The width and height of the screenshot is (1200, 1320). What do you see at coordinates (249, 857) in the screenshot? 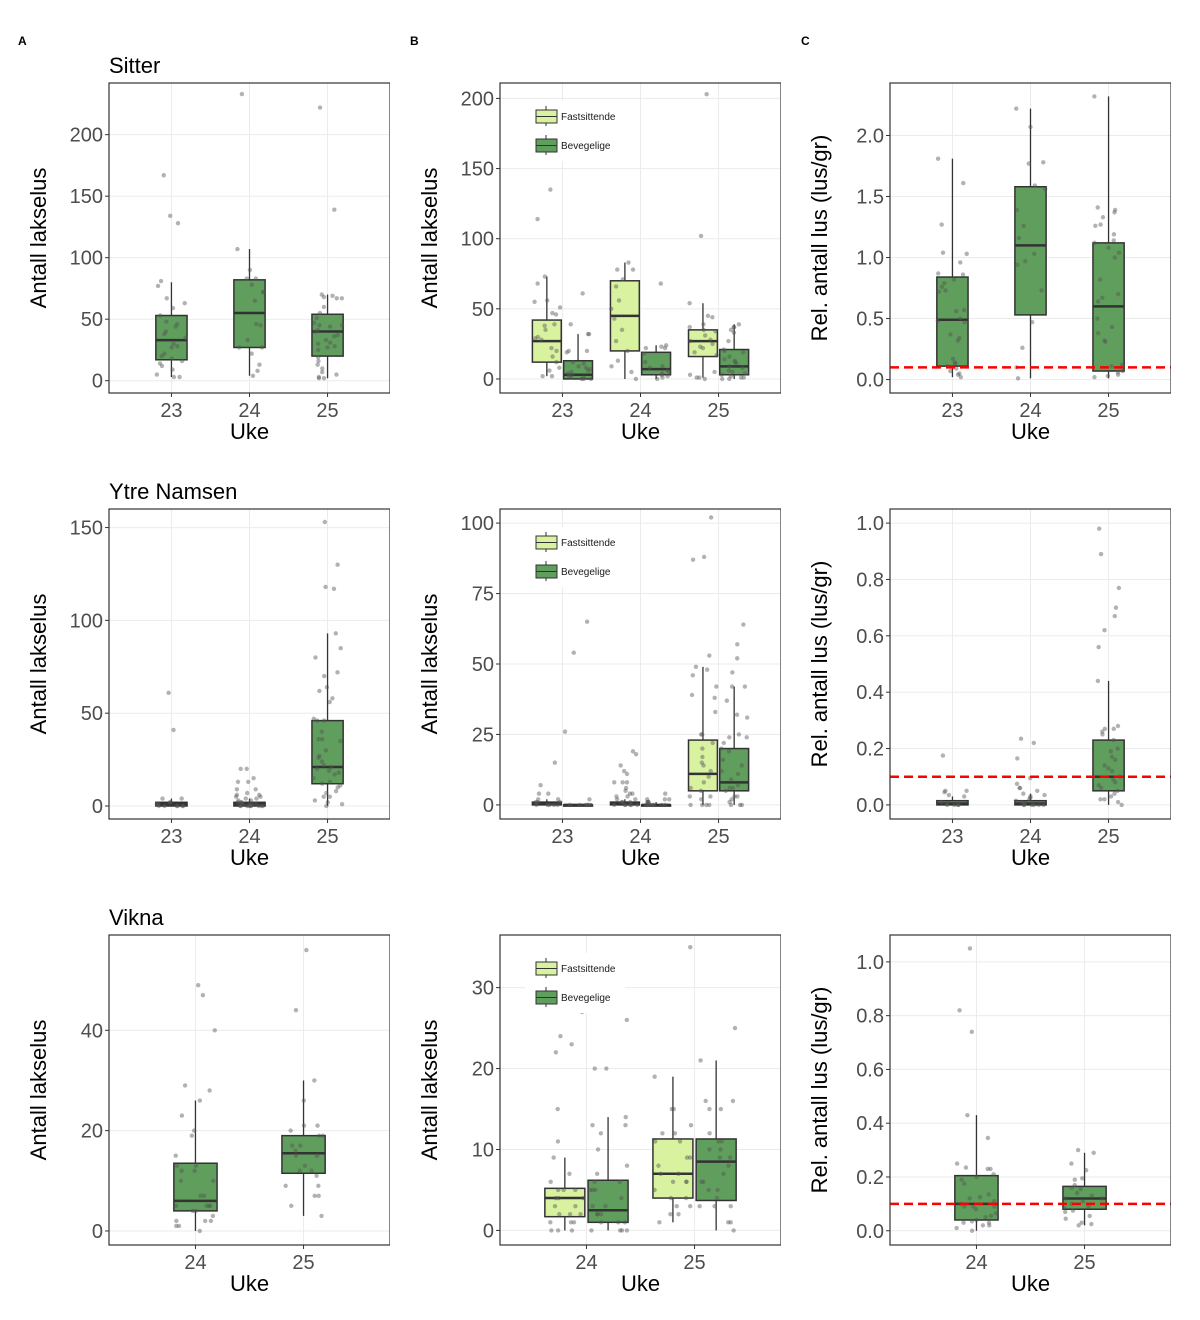
I see `x-axis-title: Uke` at bounding box center [249, 857].